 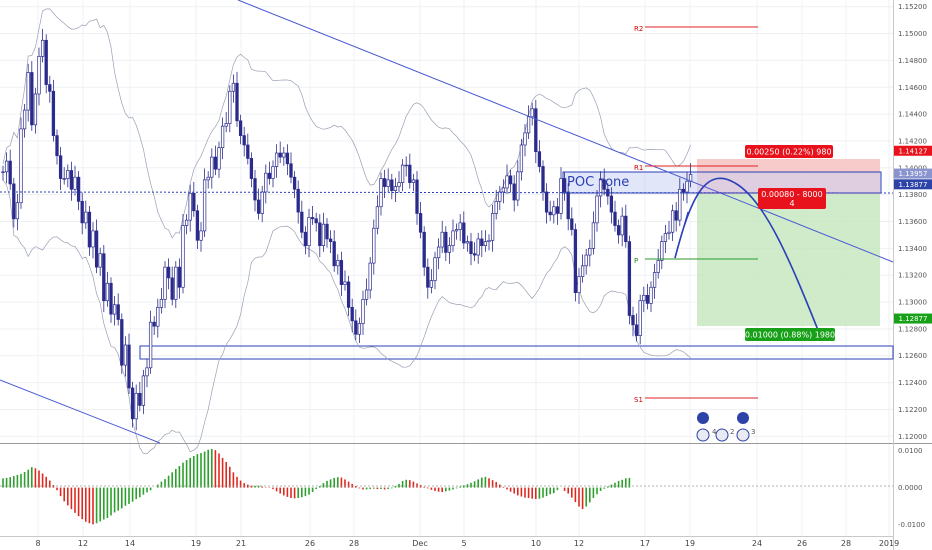 I want to click on date-tick-label: 14, so click(x=130, y=543).